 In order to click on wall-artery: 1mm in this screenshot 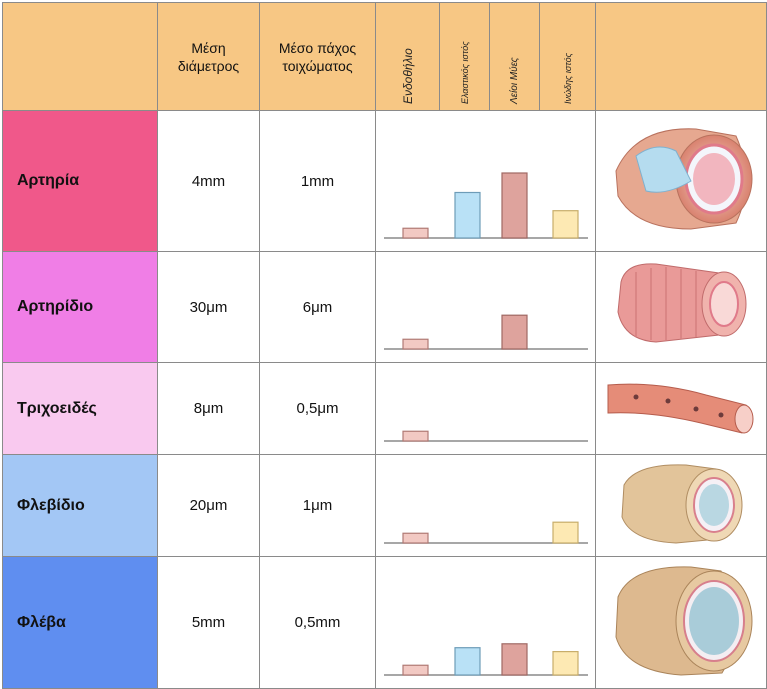, I will do `click(317, 181)`.